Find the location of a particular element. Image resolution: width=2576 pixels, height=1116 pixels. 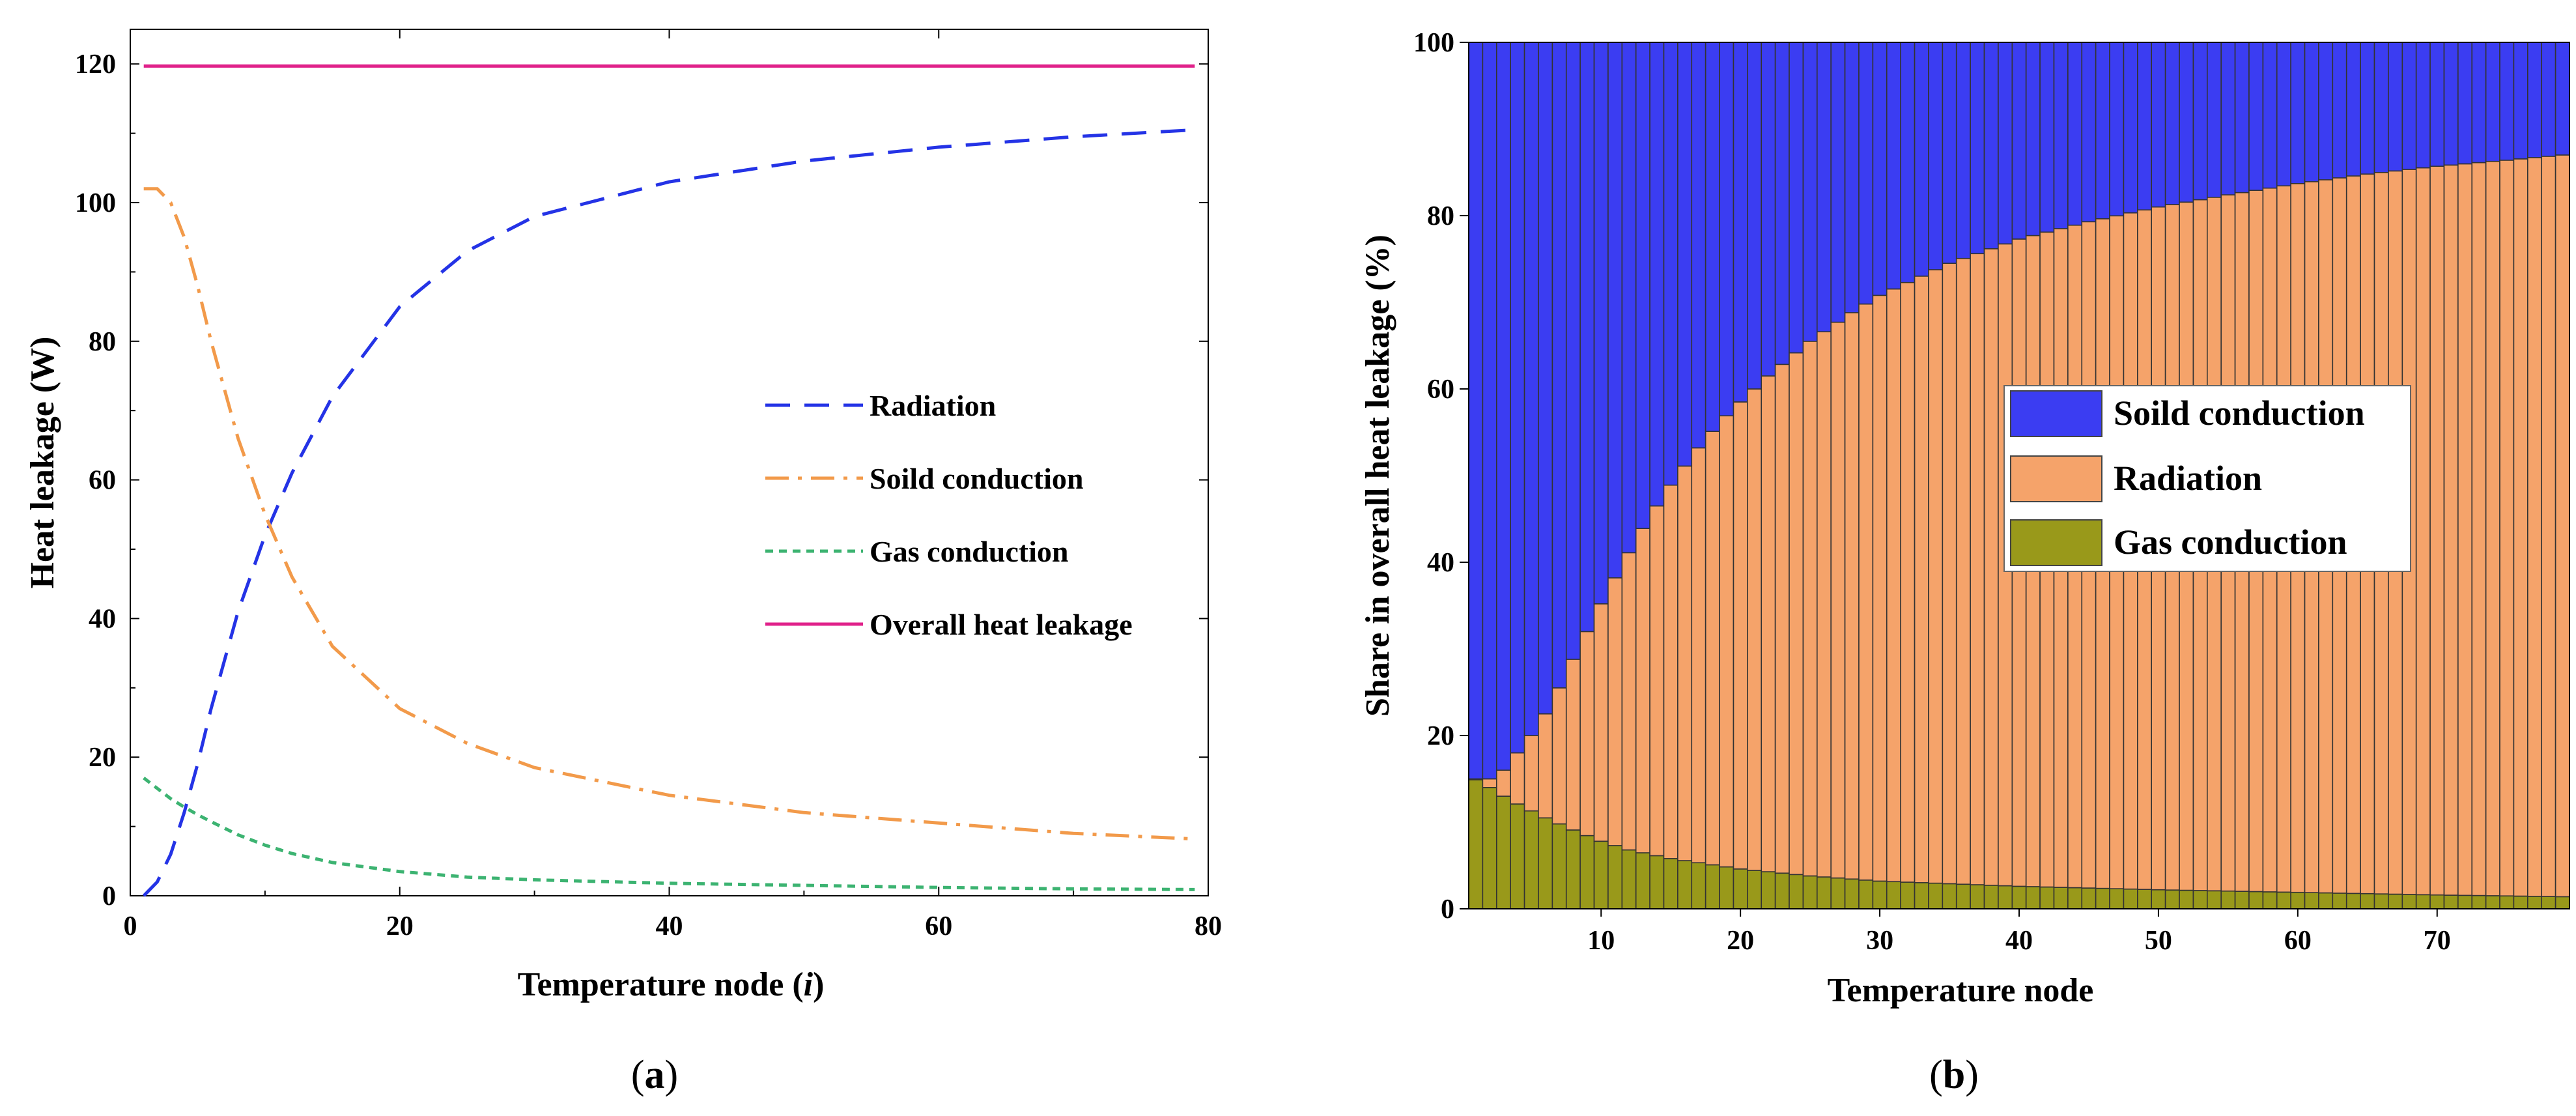

x-tick-label-a-60: 60 is located at coordinates (938, 926).